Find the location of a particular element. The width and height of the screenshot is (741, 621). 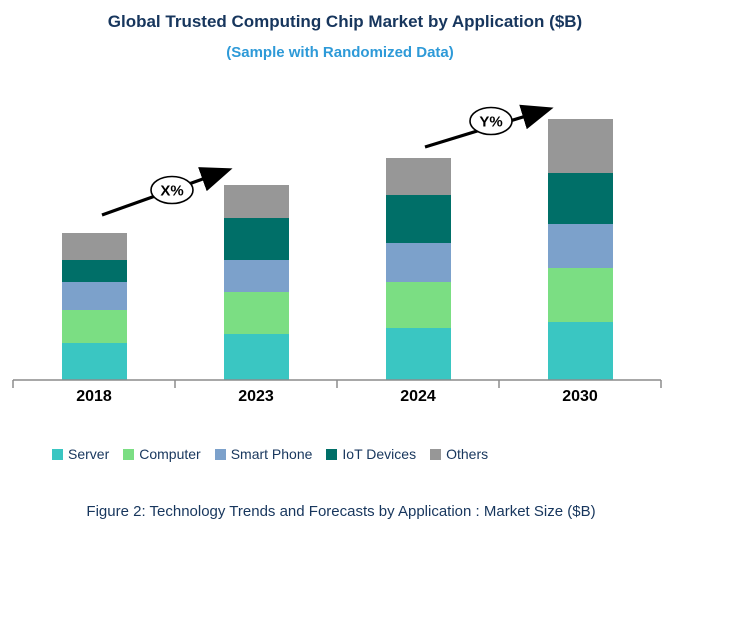

legend-label-iot-devices: IoT Devices is located at coordinates (379, 454).